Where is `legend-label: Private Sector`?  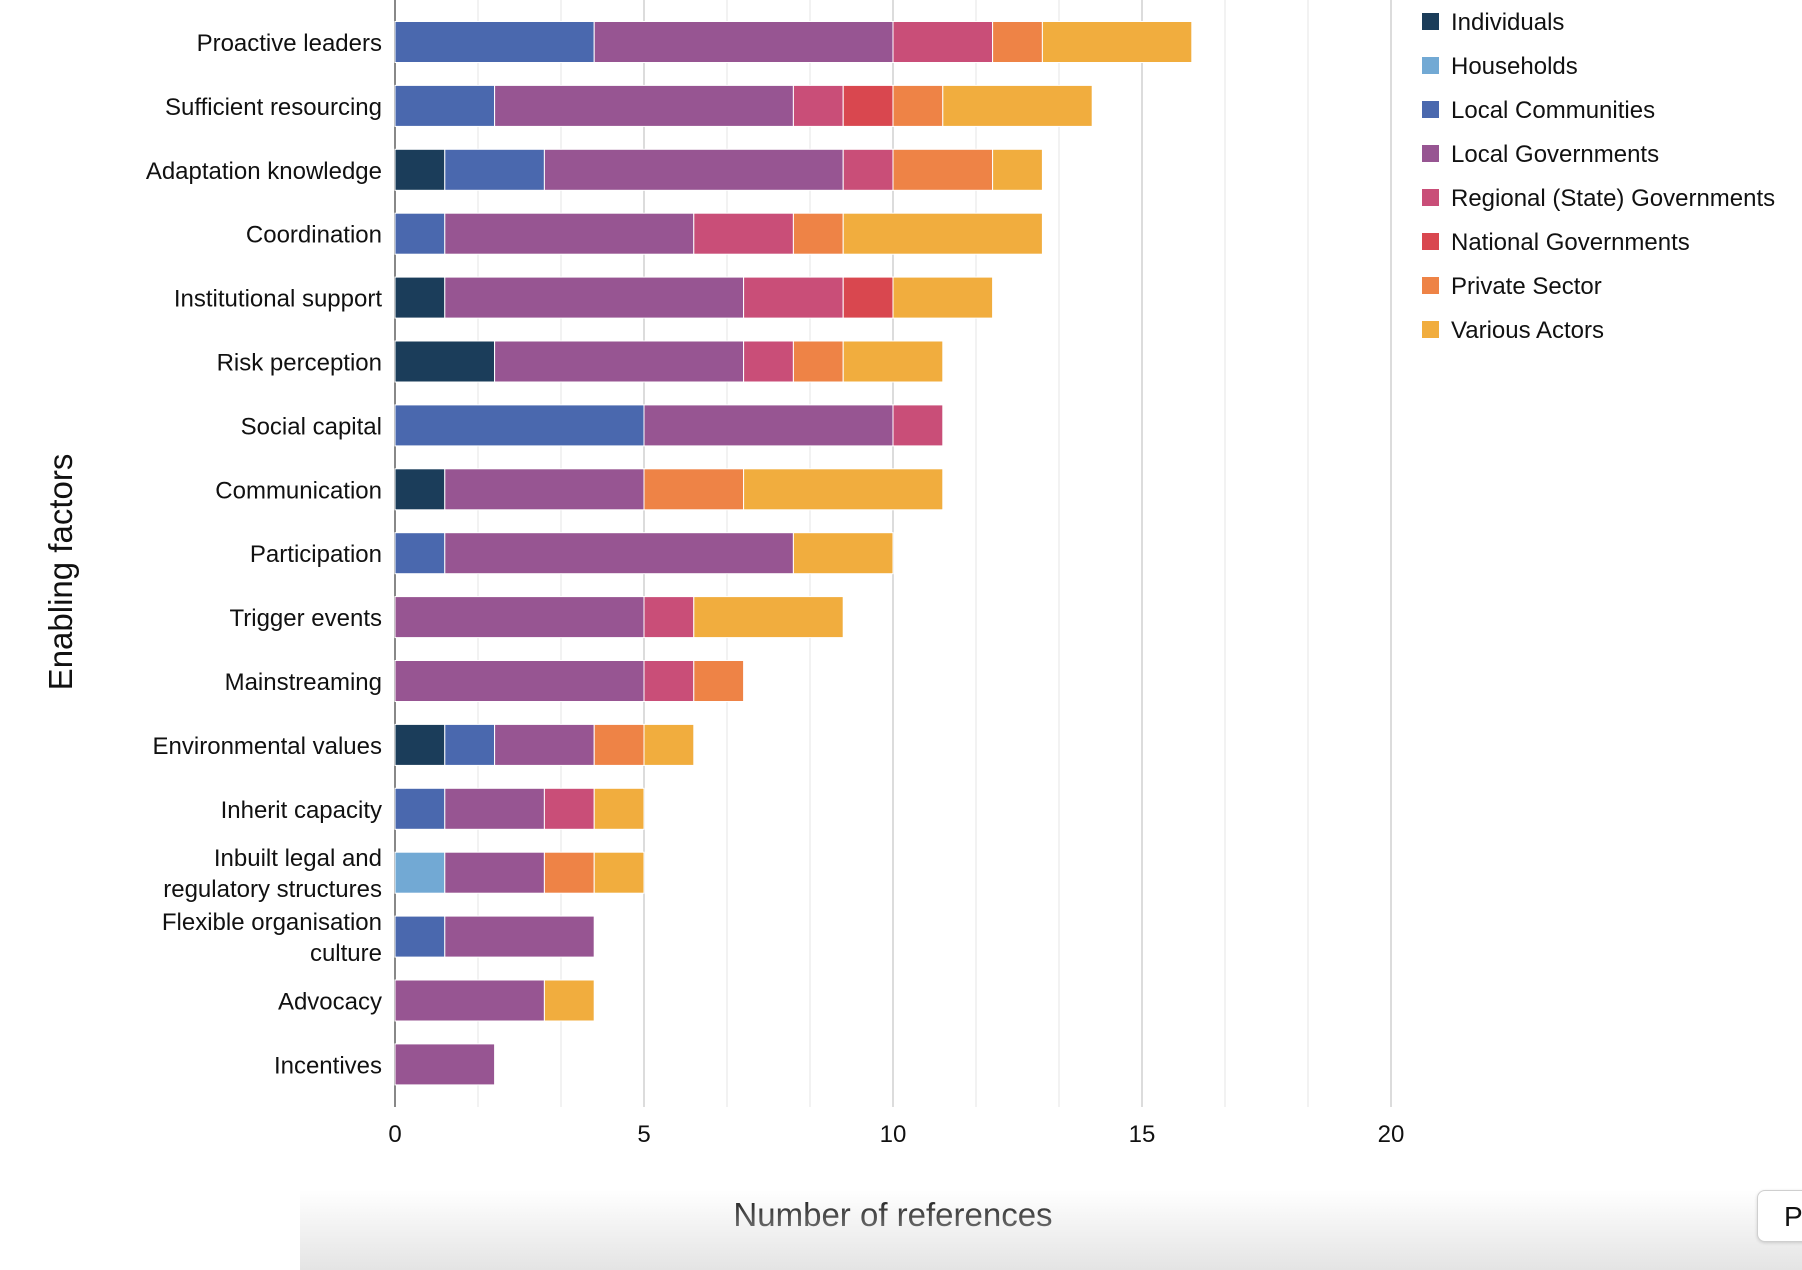 legend-label: Private Sector is located at coordinates (1526, 286).